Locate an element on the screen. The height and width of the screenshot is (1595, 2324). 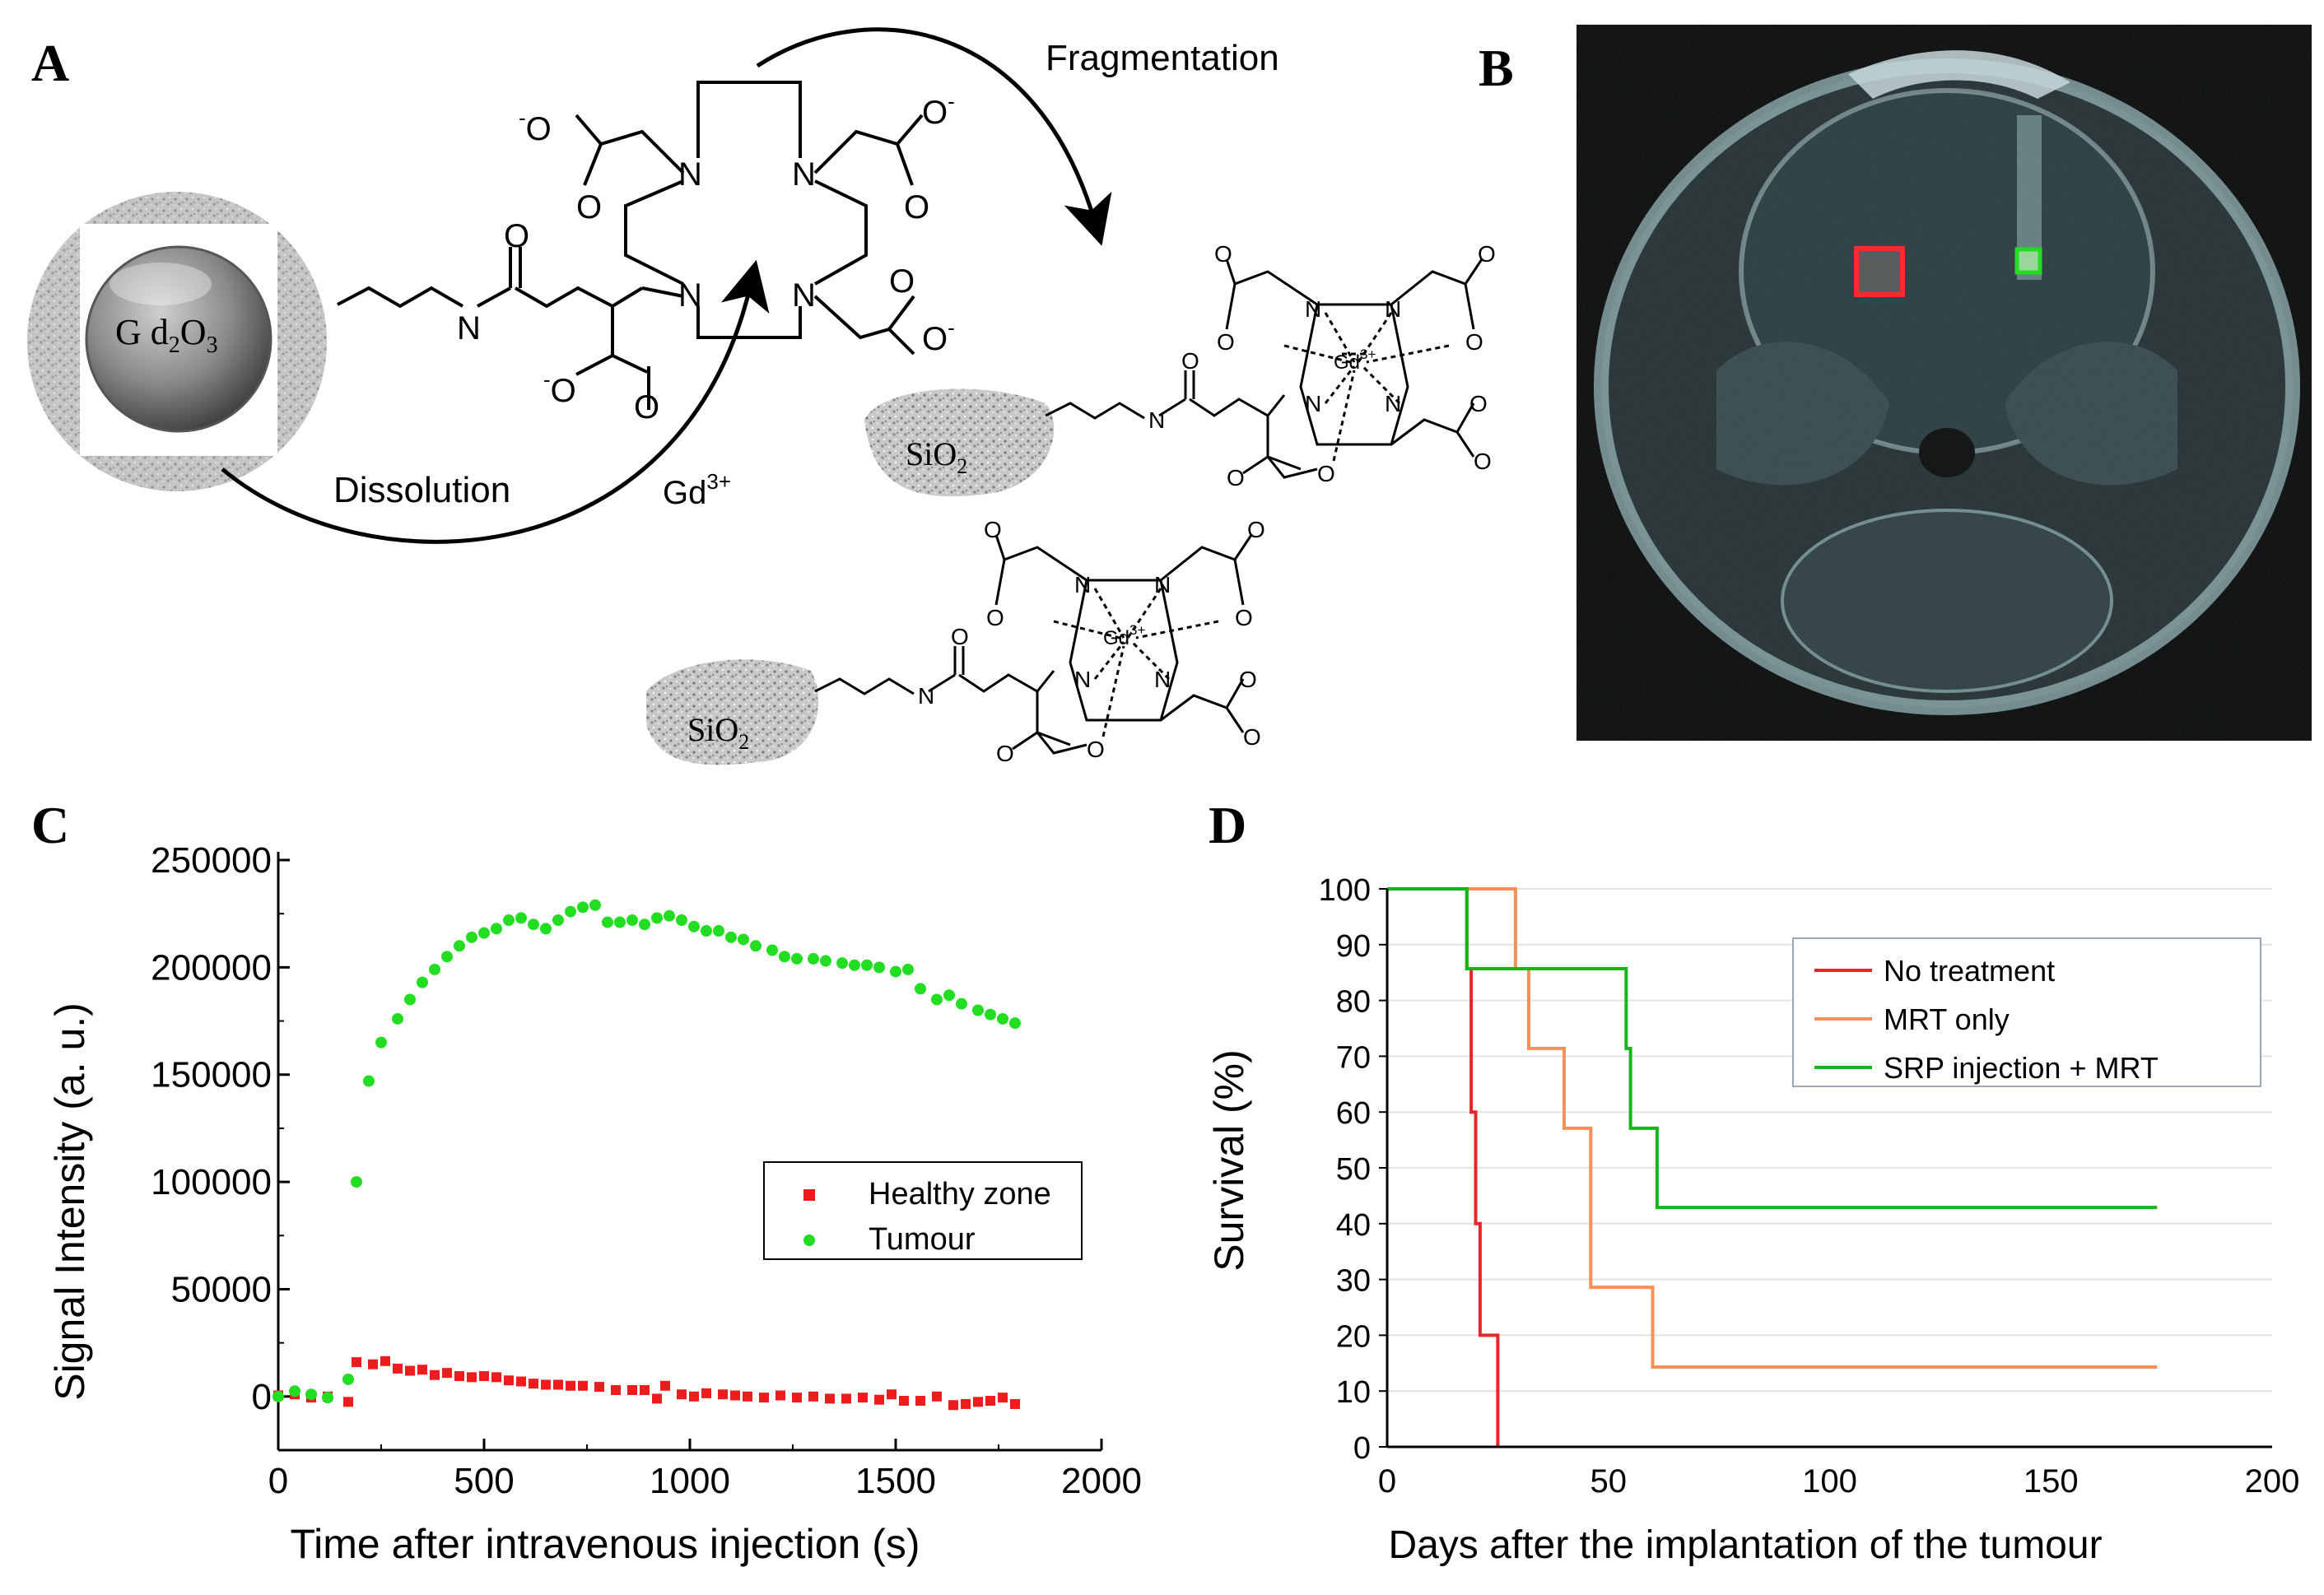
legend-tumour-marker is located at coordinates (809, 1240).